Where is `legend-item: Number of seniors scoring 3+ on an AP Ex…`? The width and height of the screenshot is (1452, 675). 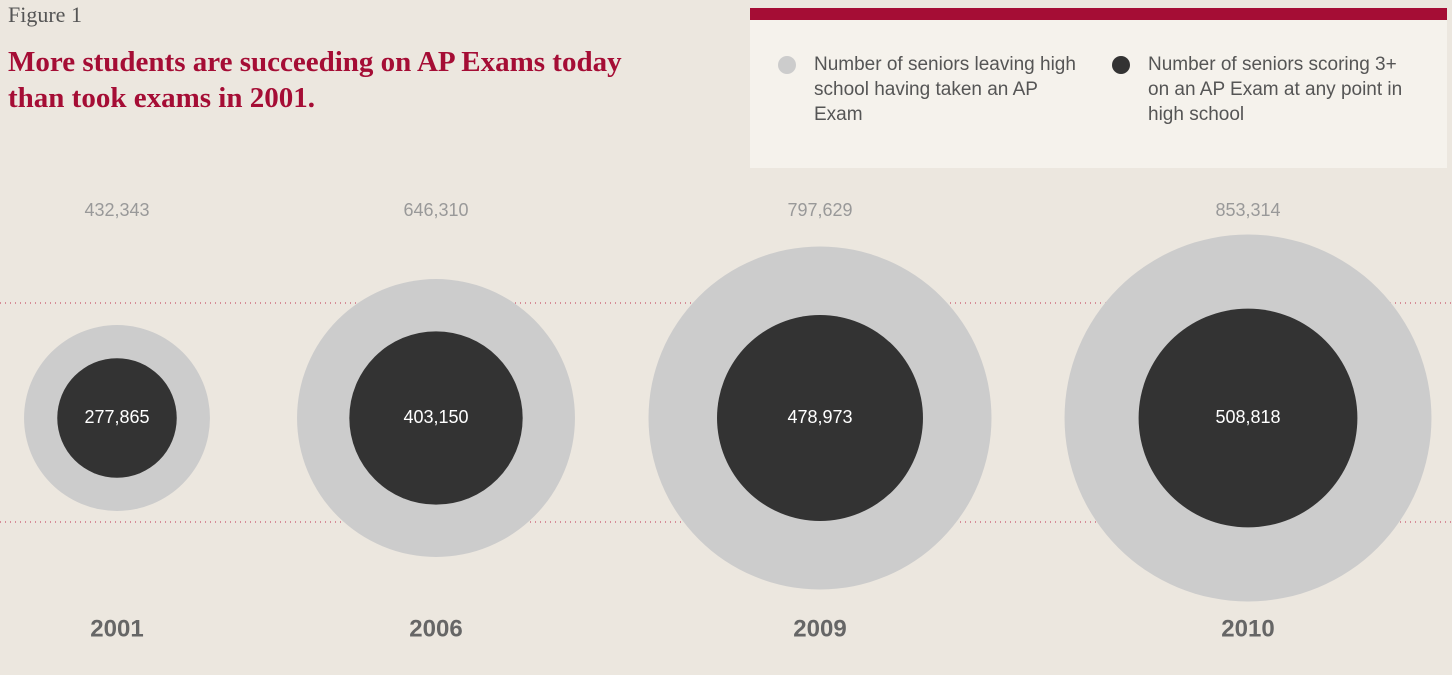
legend-item: Number of seniors scoring 3+ on an AP Ex… is located at coordinates (1265, 89).